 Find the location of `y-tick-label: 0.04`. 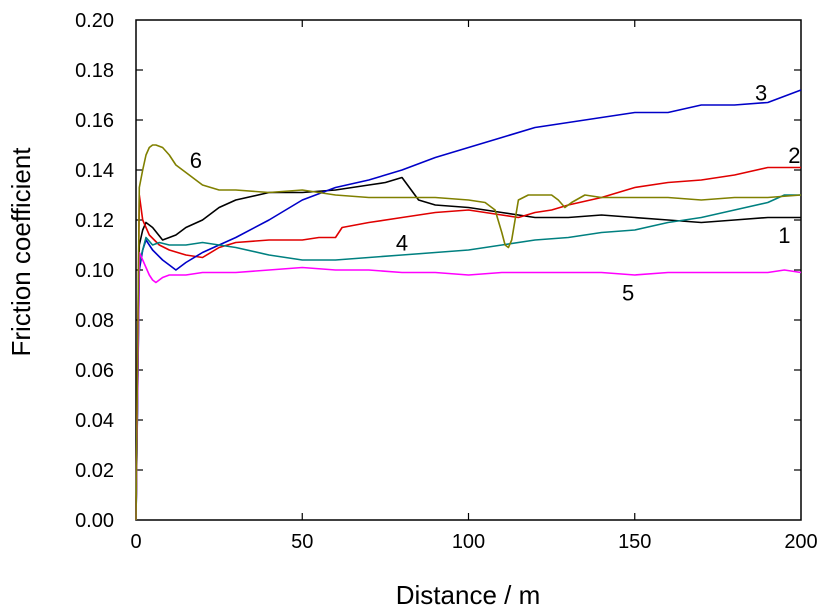

y-tick-label: 0.04 is located at coordinates (94, 421).